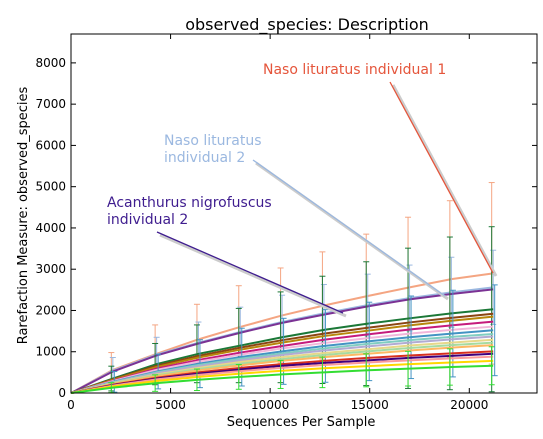  I want to click on y-tick-label: 3000, so click(50, 269).